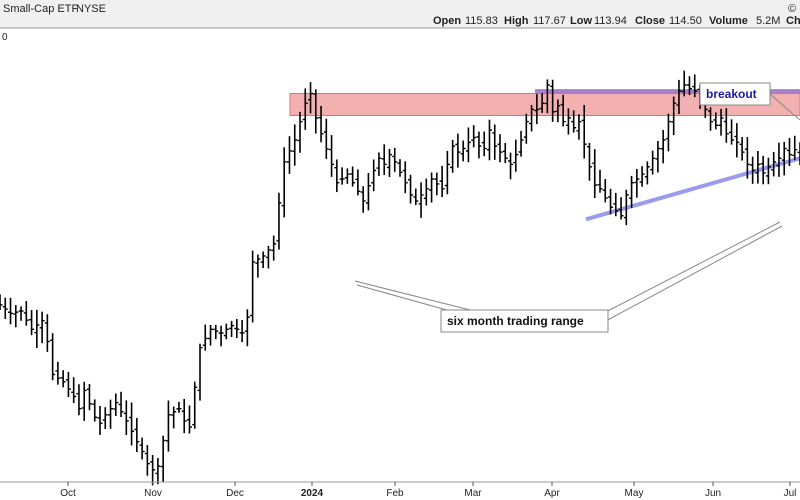 The width and height of the screenshot is (800, 500). What do you see at coordinates (153, 493) in the screenshot?
I see `x-tick-label: Nov` at bounding box center [153, 493].